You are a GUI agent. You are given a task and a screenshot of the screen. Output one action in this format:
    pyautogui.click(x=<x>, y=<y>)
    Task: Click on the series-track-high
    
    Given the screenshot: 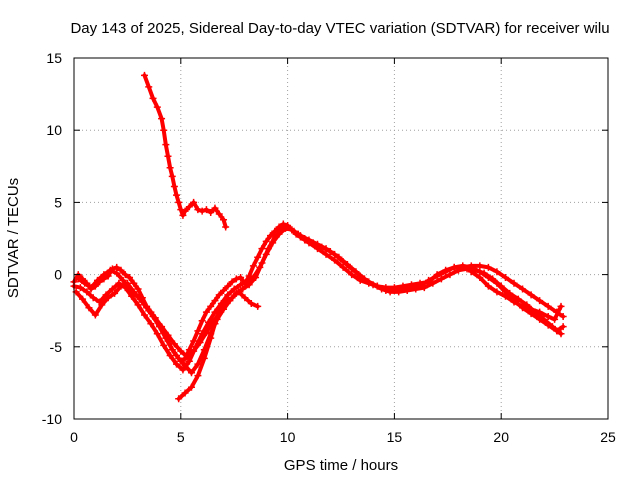 What is the action you would take?
    pyautogui.click(x=185, y=151)
    